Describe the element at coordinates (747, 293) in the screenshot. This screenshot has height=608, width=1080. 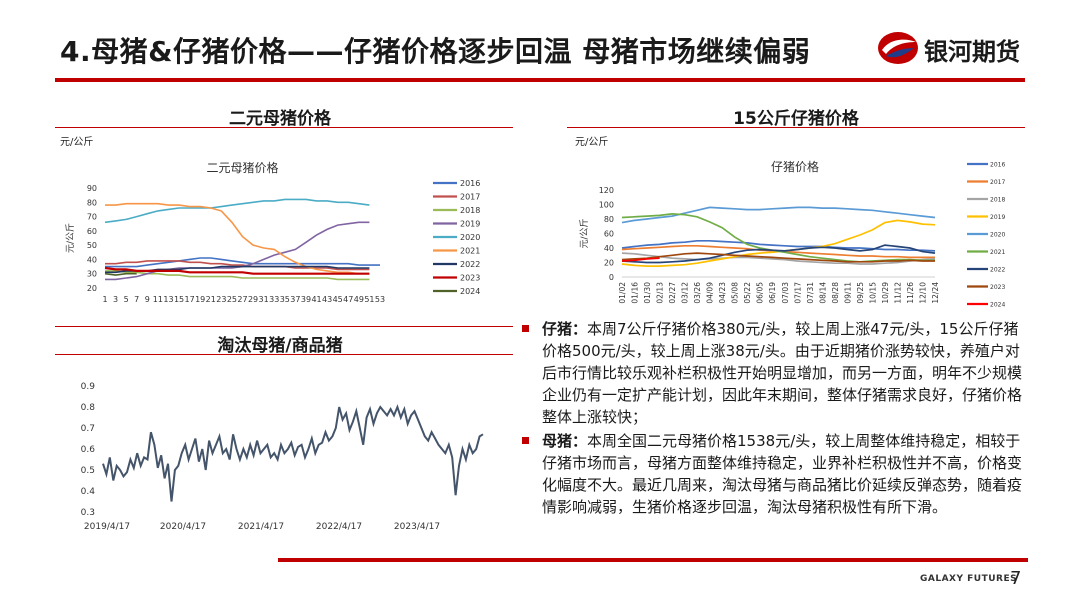
I see `piglet-x-tick-label: 05/22` at that location.